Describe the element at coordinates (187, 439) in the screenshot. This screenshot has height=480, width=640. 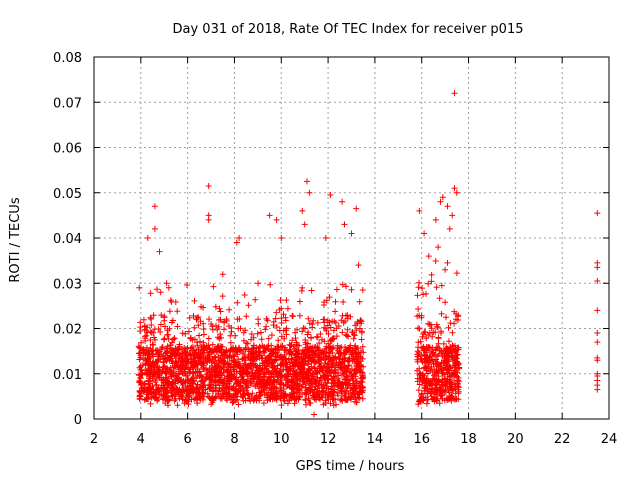
I see `x-tick-label: 6` at that location.